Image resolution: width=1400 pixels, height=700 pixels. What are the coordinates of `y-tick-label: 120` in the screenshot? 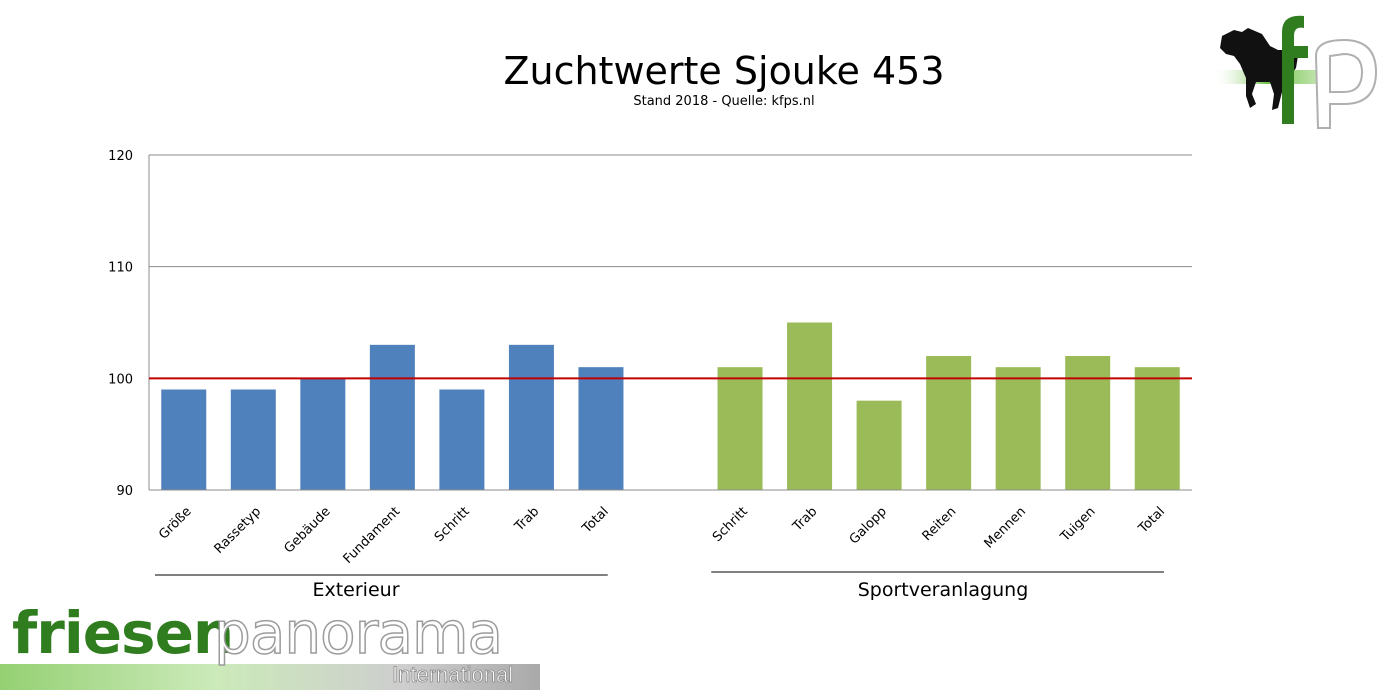 It's located at (120, 156).